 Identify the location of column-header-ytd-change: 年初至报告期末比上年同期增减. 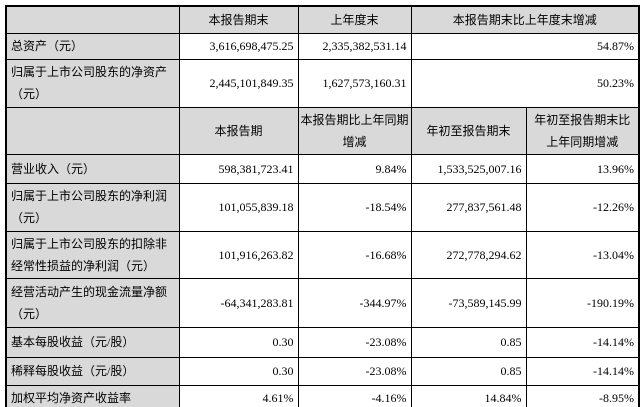
(582, 130).